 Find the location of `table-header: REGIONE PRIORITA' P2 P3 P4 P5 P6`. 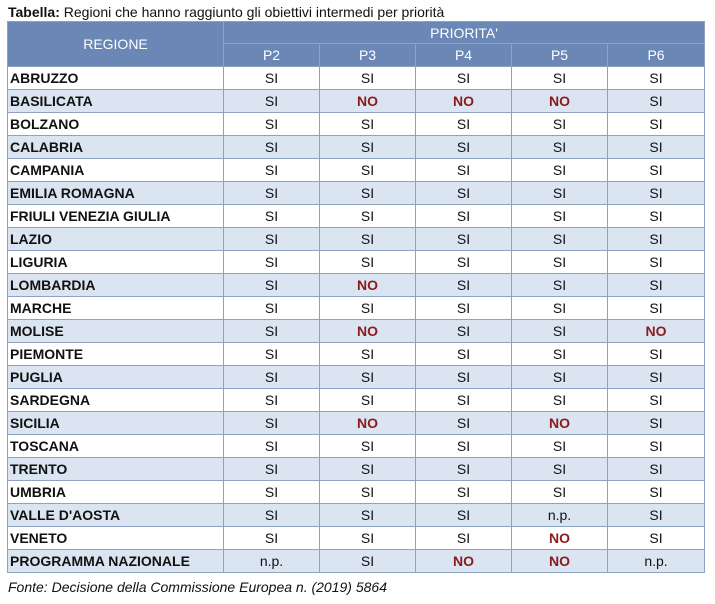

table-header: REGIONE PRIORITA' P2 P3 P4 P5 P6 is located at coordinates (356, 44).